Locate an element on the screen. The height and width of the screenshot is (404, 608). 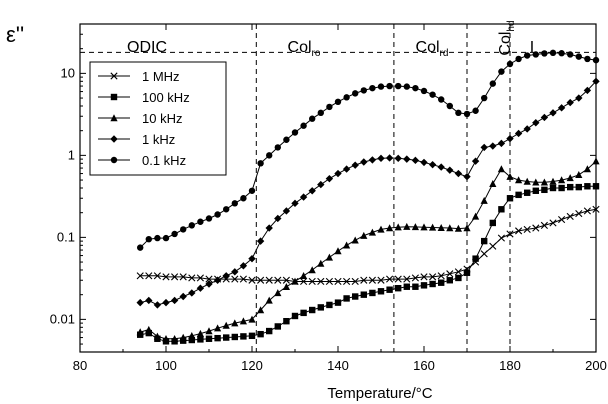
legend-item: 1 kHz is located at coordinates (136, 139).